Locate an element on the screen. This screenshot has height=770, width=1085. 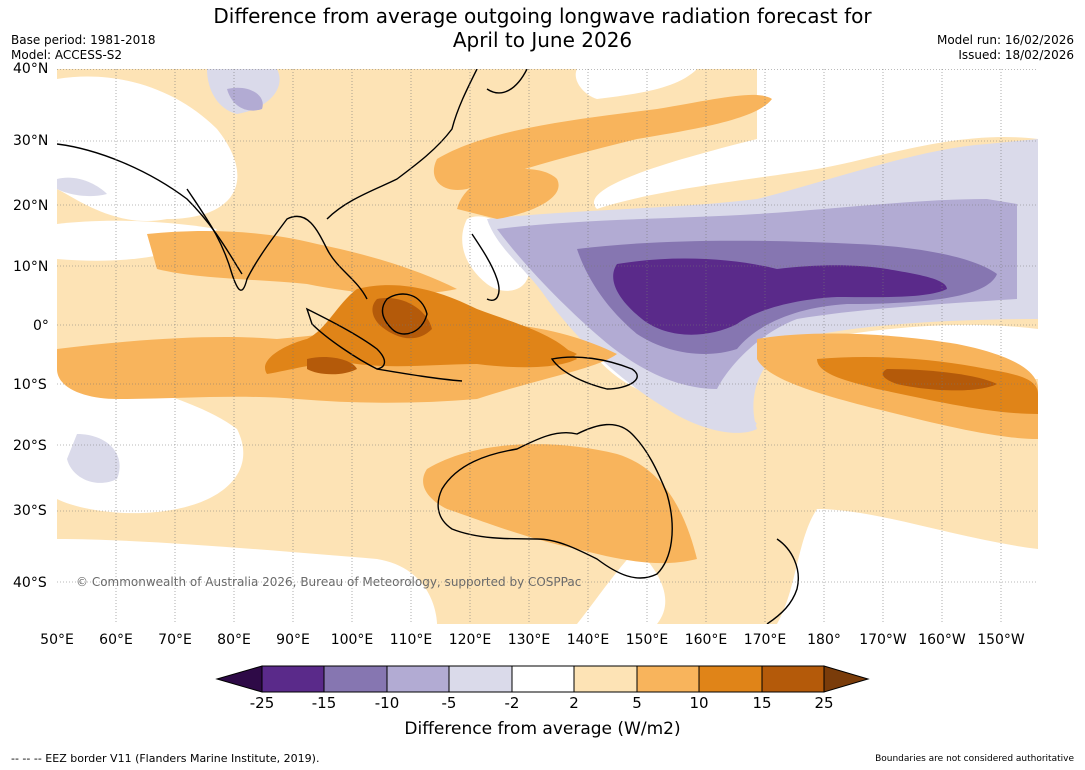
colorbar-tick: 5 is located at coordinates (637, 703).